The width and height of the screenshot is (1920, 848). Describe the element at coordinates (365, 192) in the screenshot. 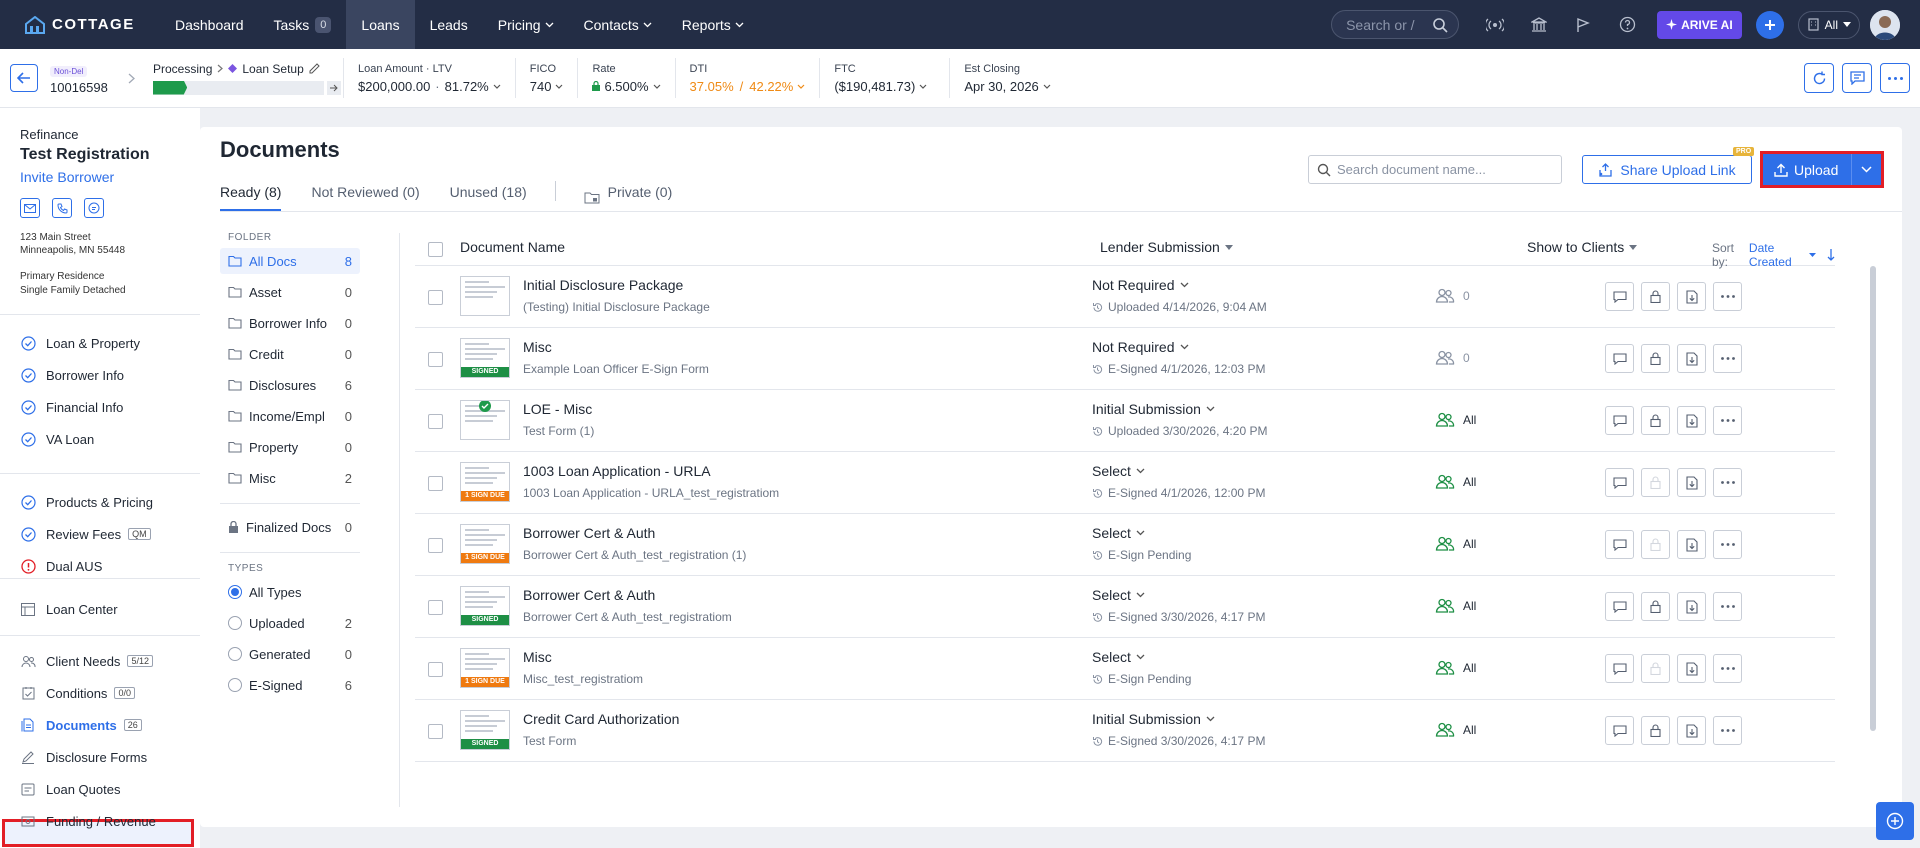

I see `tab-not: Not Reviewed (0)` at that location.